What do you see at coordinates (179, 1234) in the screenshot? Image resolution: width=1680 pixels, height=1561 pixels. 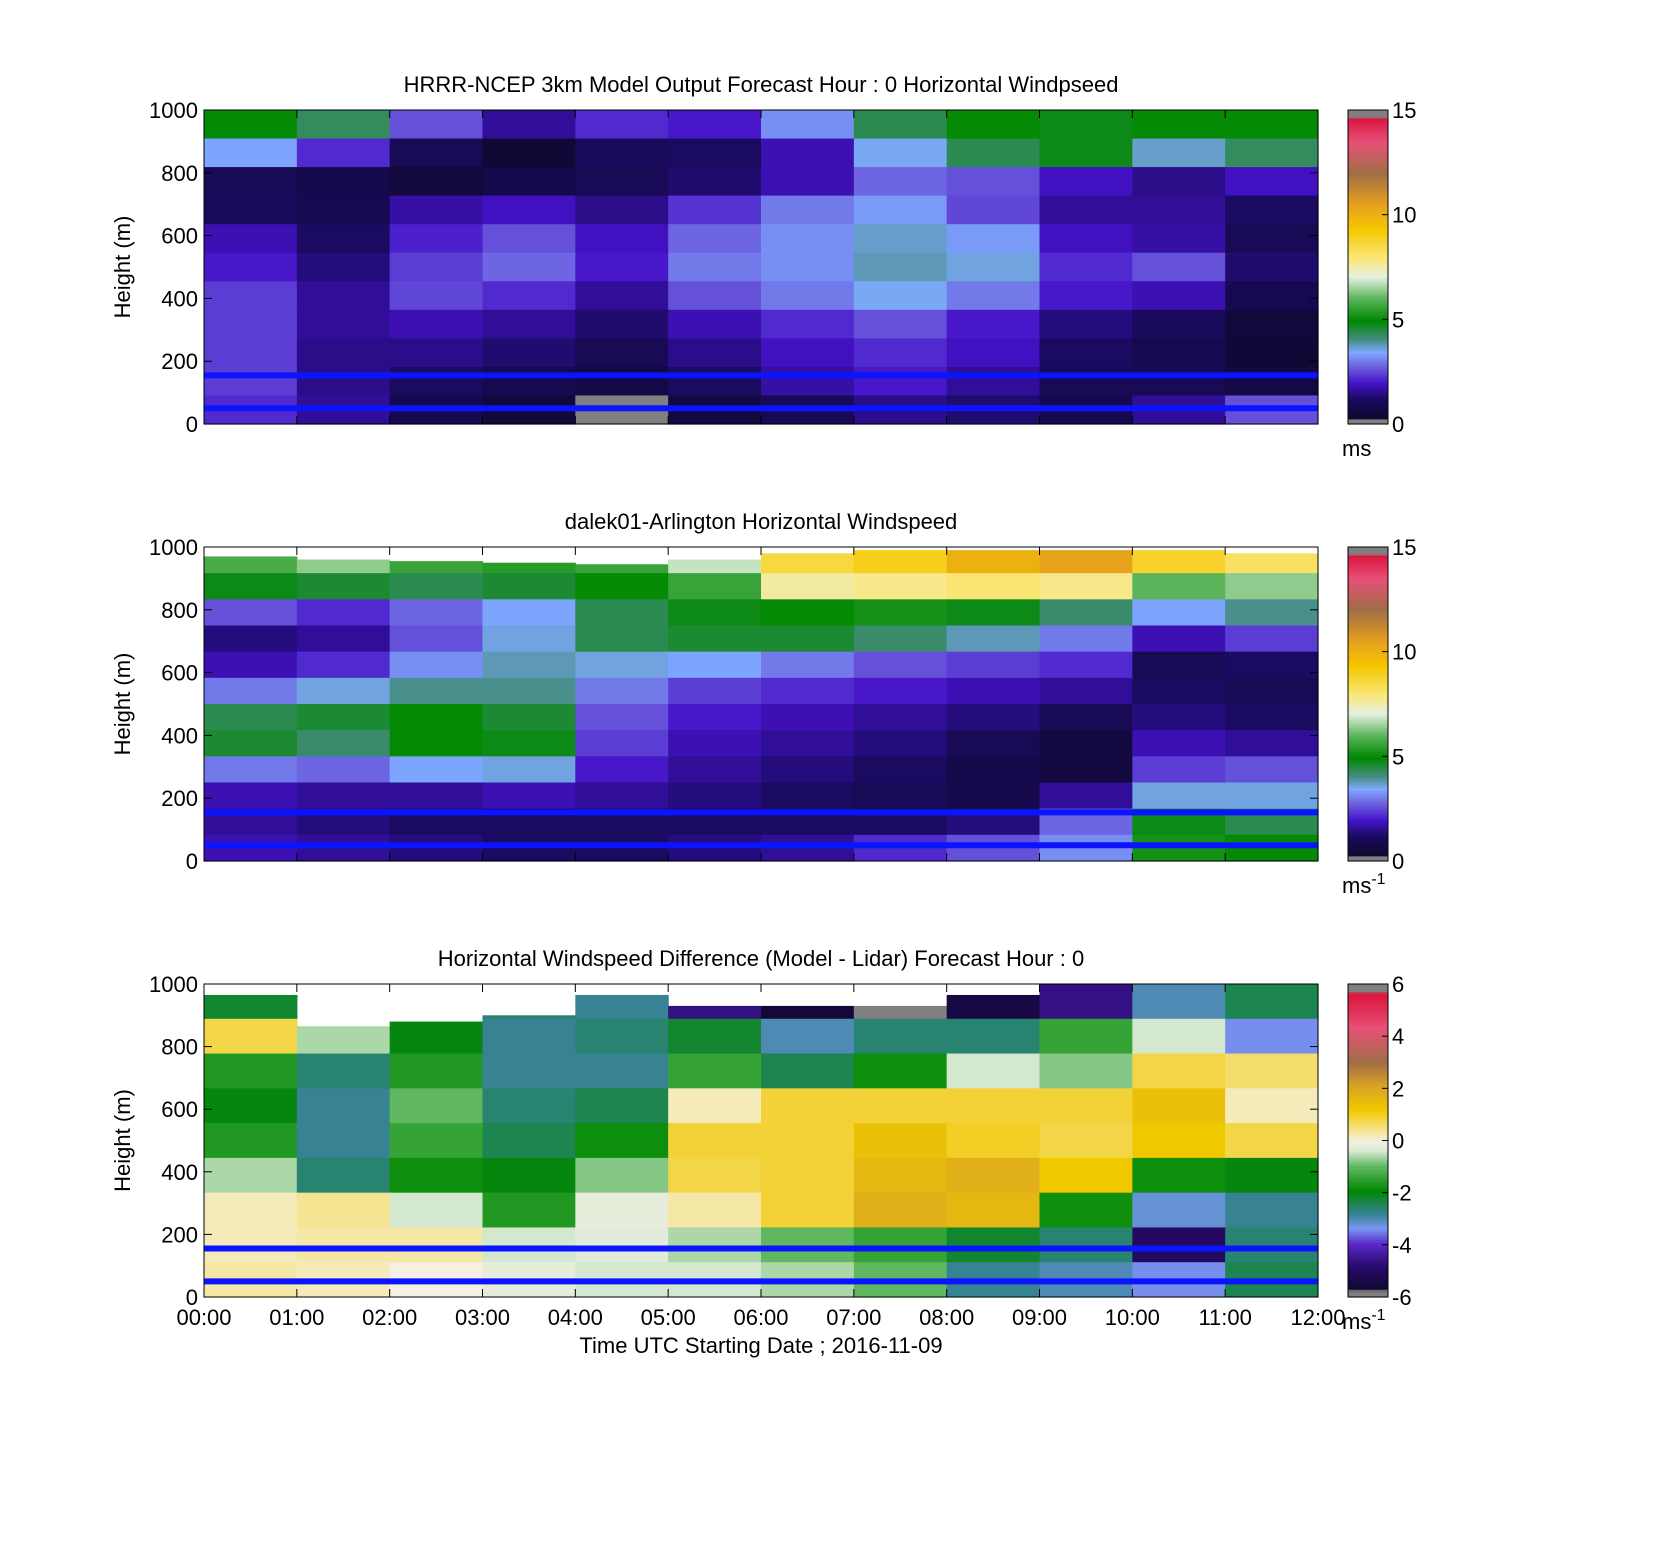 I see `y-tick-label: 200` at bounding box center [179, 1234].